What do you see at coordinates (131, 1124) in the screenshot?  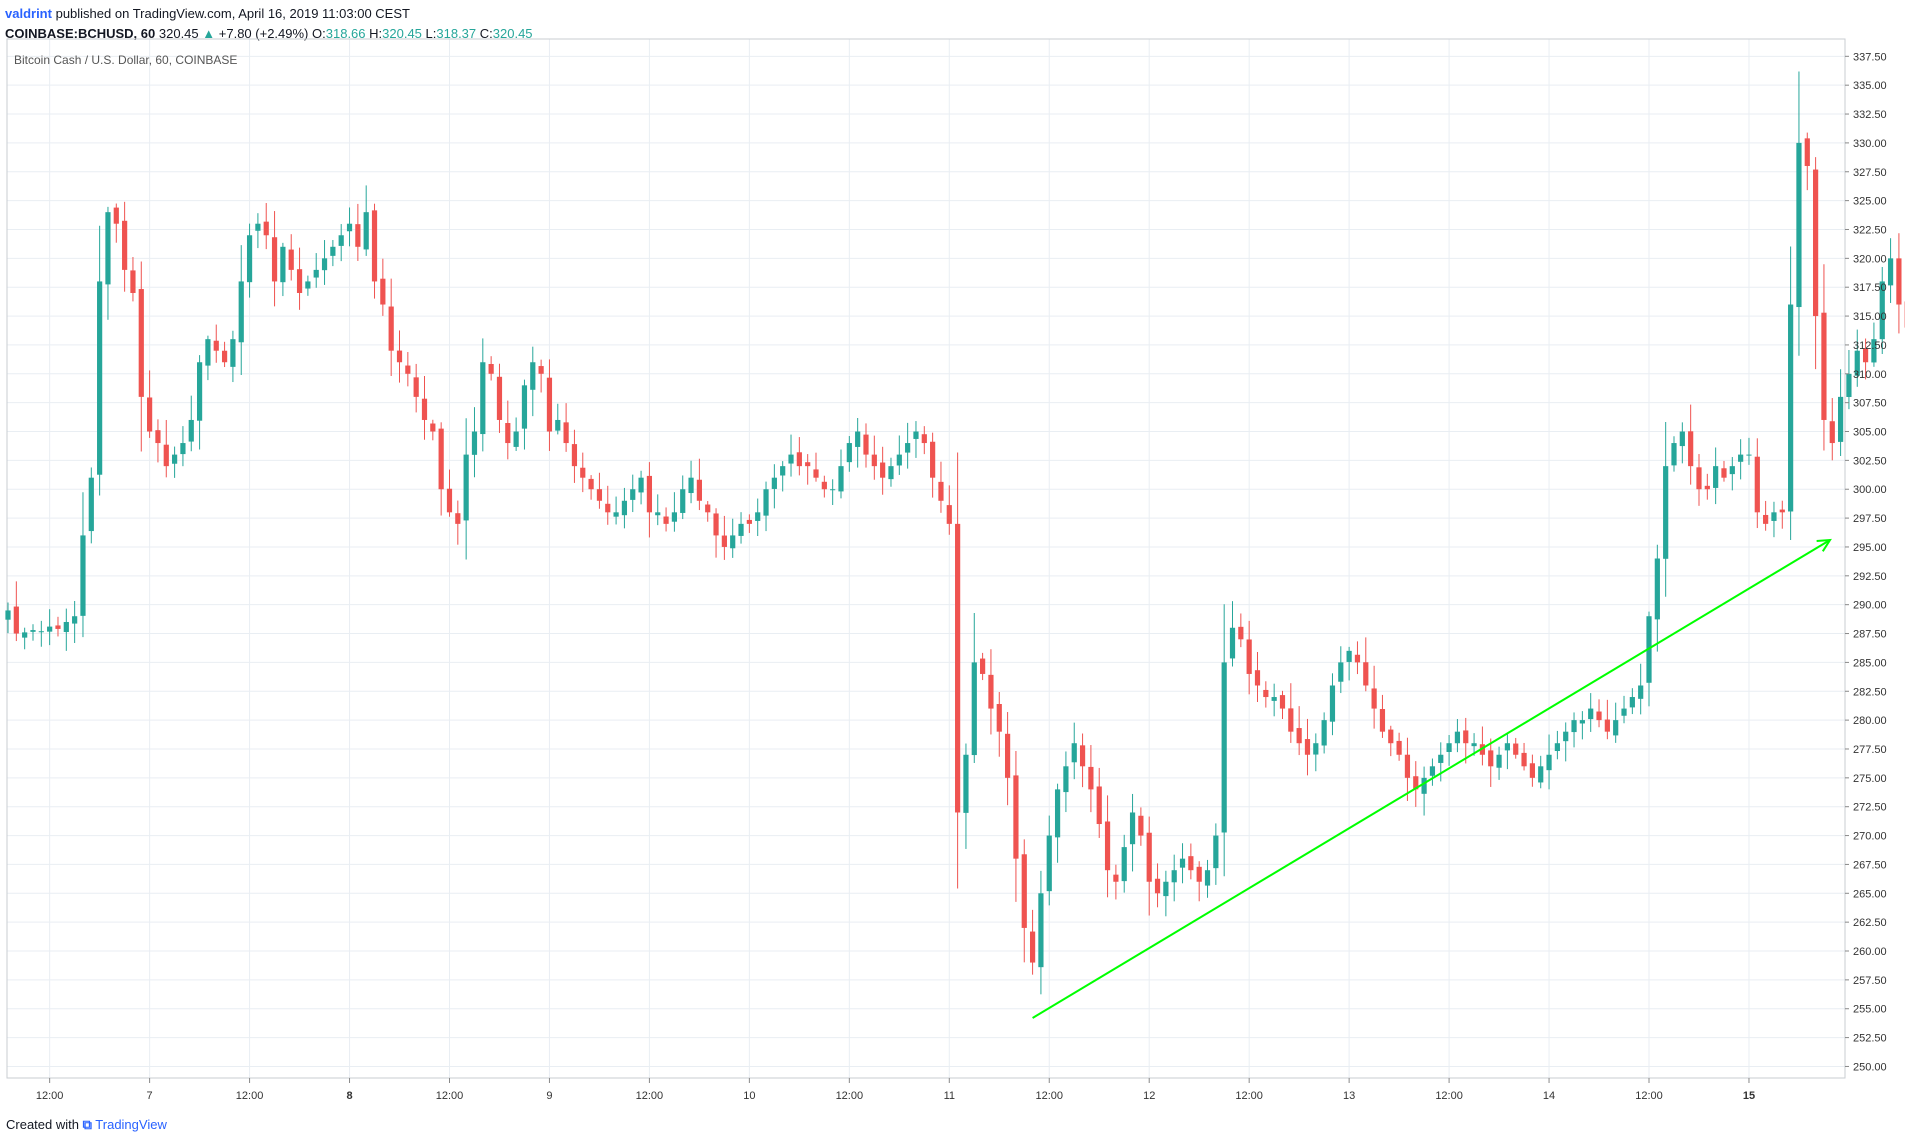 I see `tradingview-link: TradingView` at bounding box center [131, 1124].